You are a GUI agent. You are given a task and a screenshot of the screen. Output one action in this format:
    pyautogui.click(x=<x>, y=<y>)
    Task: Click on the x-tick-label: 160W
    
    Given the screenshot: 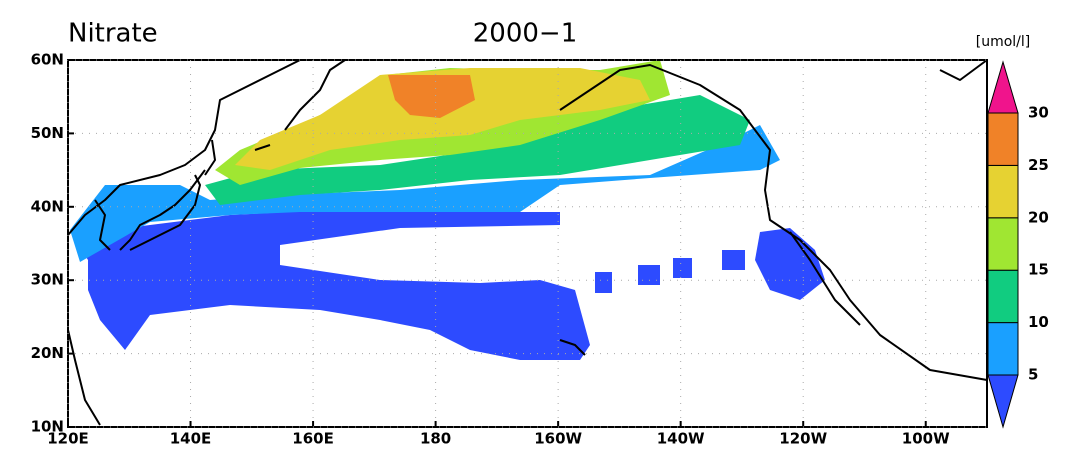 What is the action you would take?
    pyautogui.click(x=558, y=439)
    